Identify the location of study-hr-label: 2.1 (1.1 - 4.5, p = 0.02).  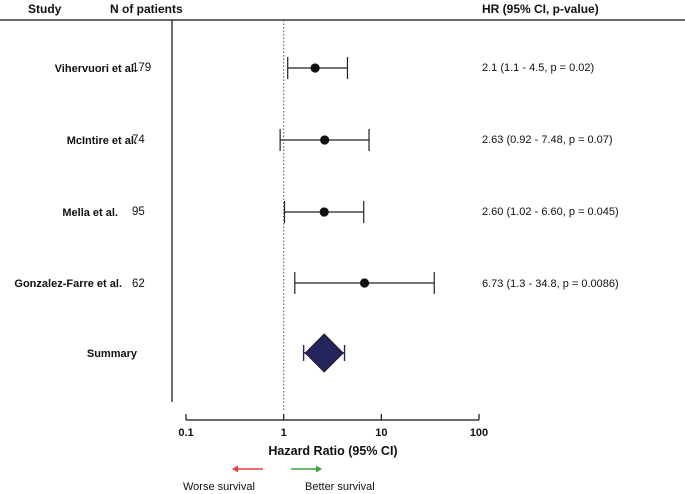
(538, 68).